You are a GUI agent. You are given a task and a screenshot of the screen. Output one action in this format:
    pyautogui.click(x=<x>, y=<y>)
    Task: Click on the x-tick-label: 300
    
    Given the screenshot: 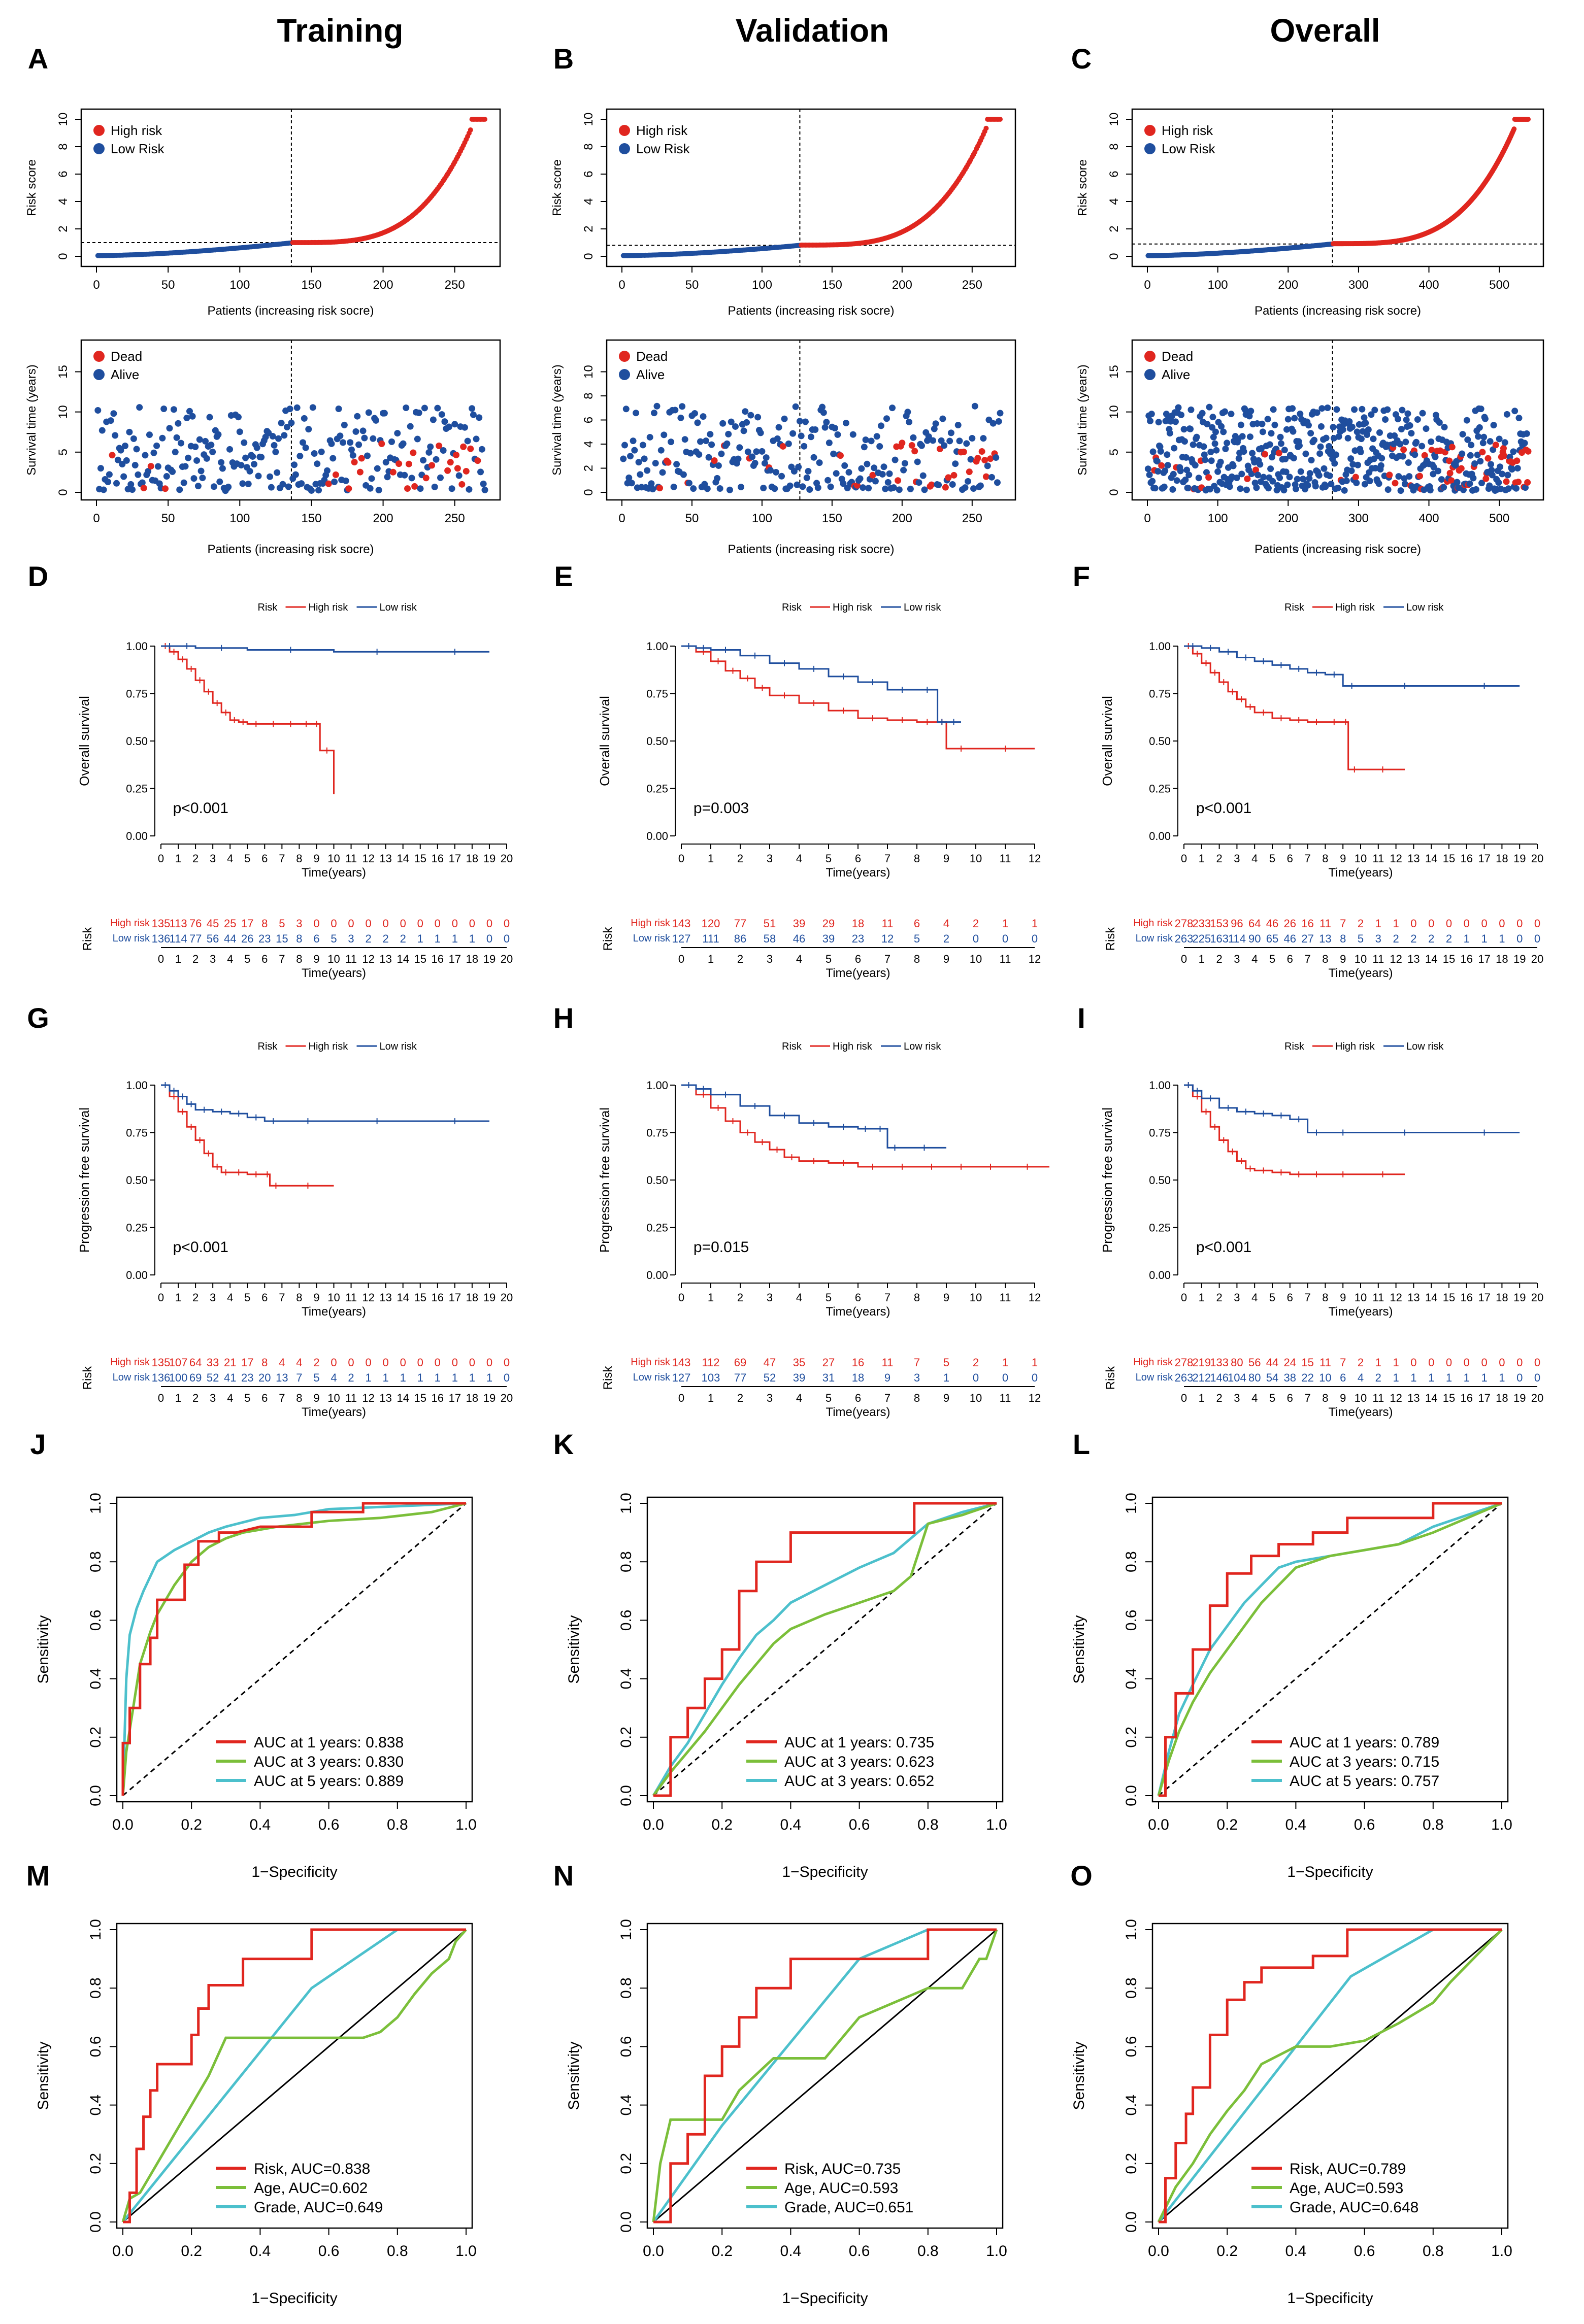 What is the action you would take?
    pyautogui.click(x=1358, y=518)
    